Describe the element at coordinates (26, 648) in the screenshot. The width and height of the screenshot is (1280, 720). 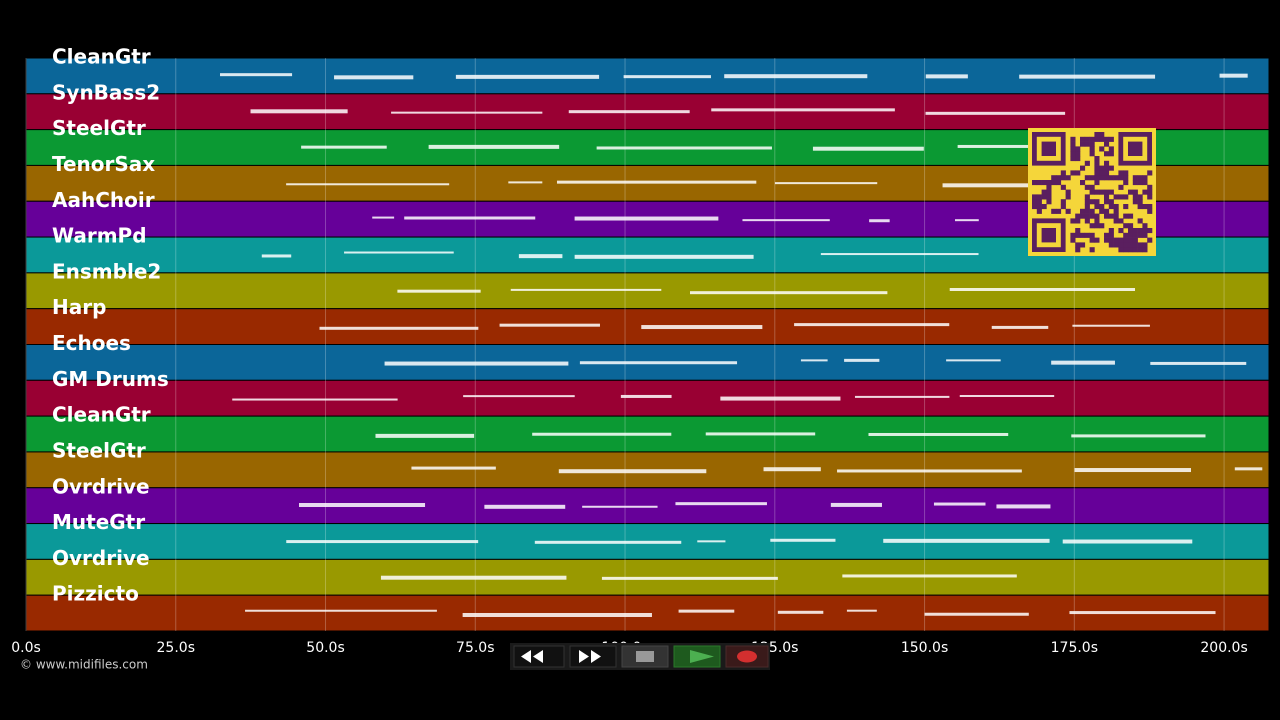
I see `time-tick-label: 0.0s` at that location.